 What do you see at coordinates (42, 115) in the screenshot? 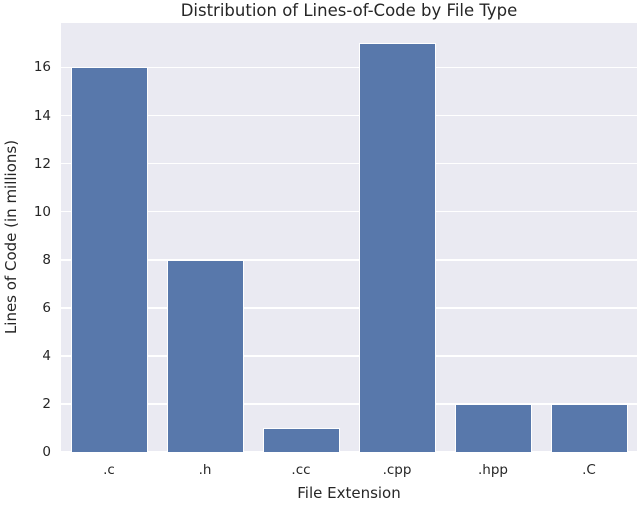
I see `y-tick-label: 14` at bounding box center [42, 115].